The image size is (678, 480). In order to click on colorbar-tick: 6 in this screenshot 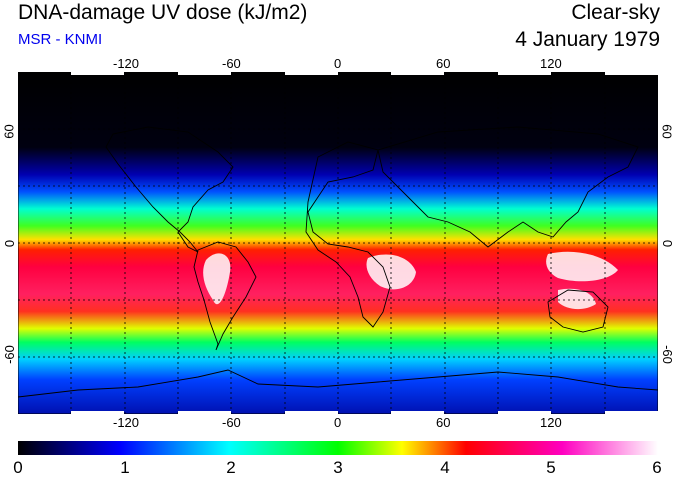, I will do `click(657, 467)`.